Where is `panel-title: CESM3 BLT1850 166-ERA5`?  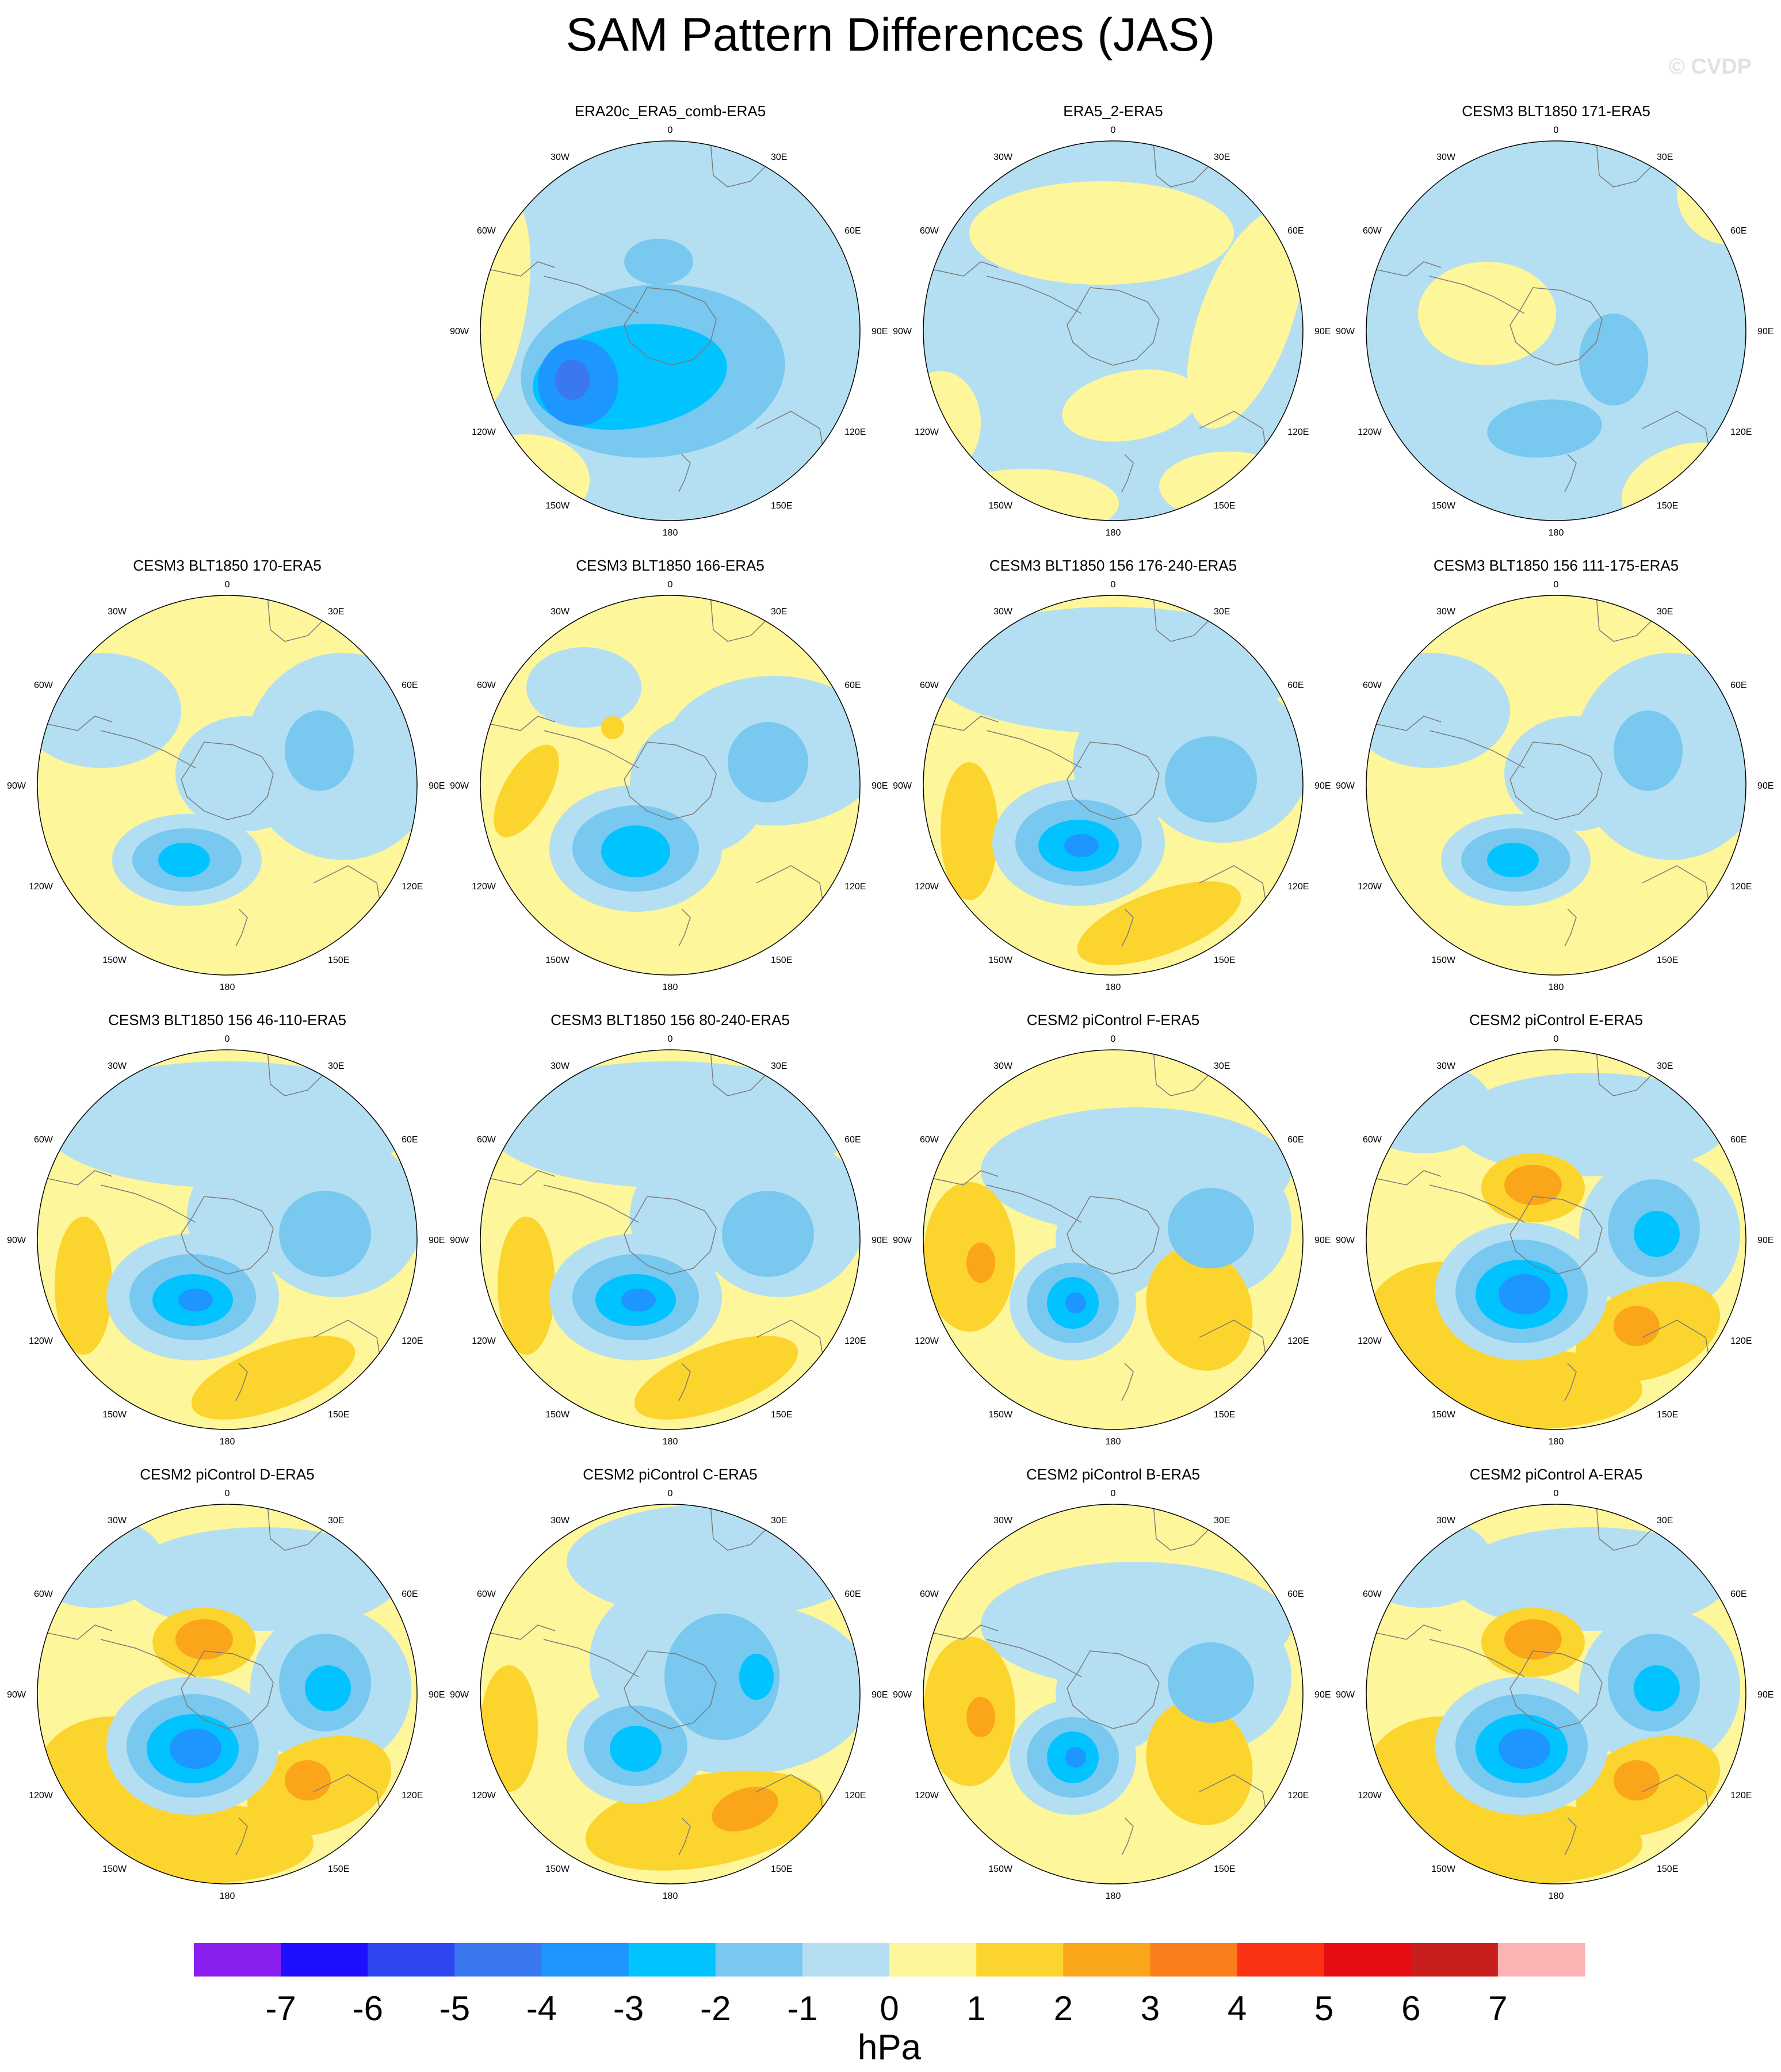
panel-title: CESM3 BLT1850 166-ERA5 is located at coordinates (670, 566).